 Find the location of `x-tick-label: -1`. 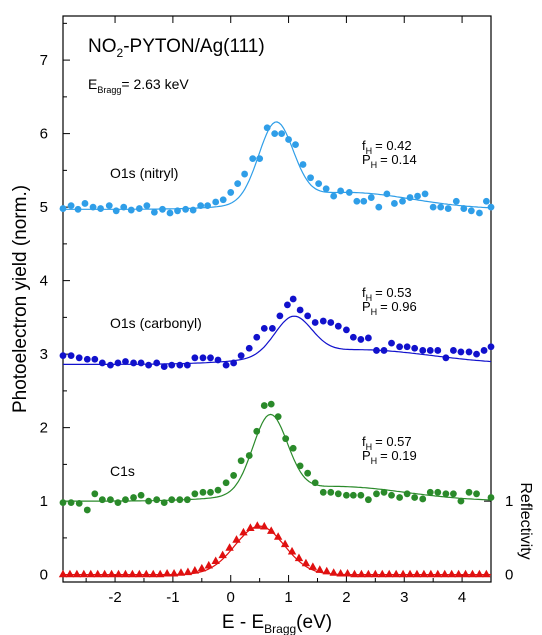

x-tick-label: -1 is located at coordinates (172, 597).